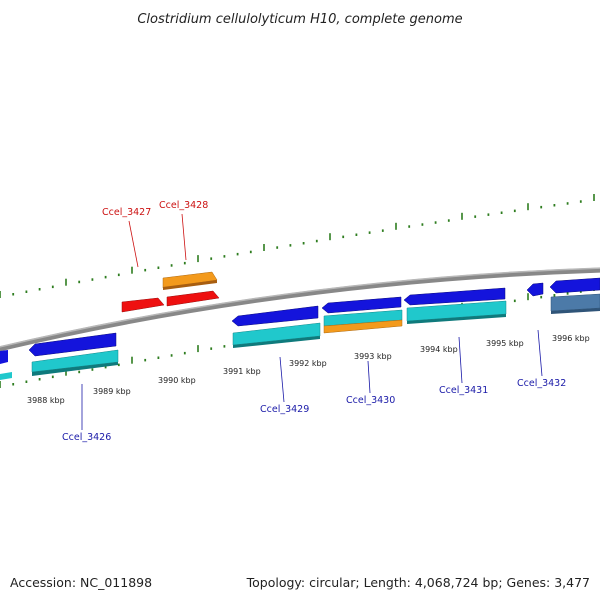 This screenshot has height=600, width=600. What do you see at coordinates (284, 409) in the screenshot?
I see `gene-label-ccel-3429: Ccel_3429` at bounding box center [284, 409].